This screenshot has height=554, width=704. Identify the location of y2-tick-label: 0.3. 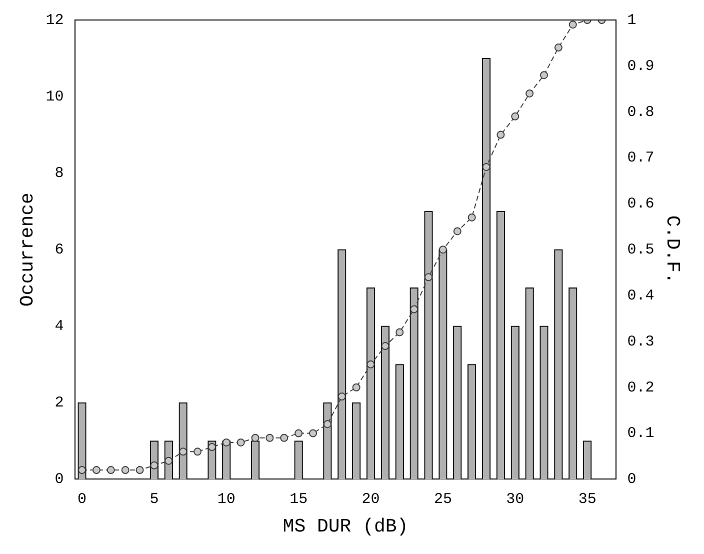
(640, 341).